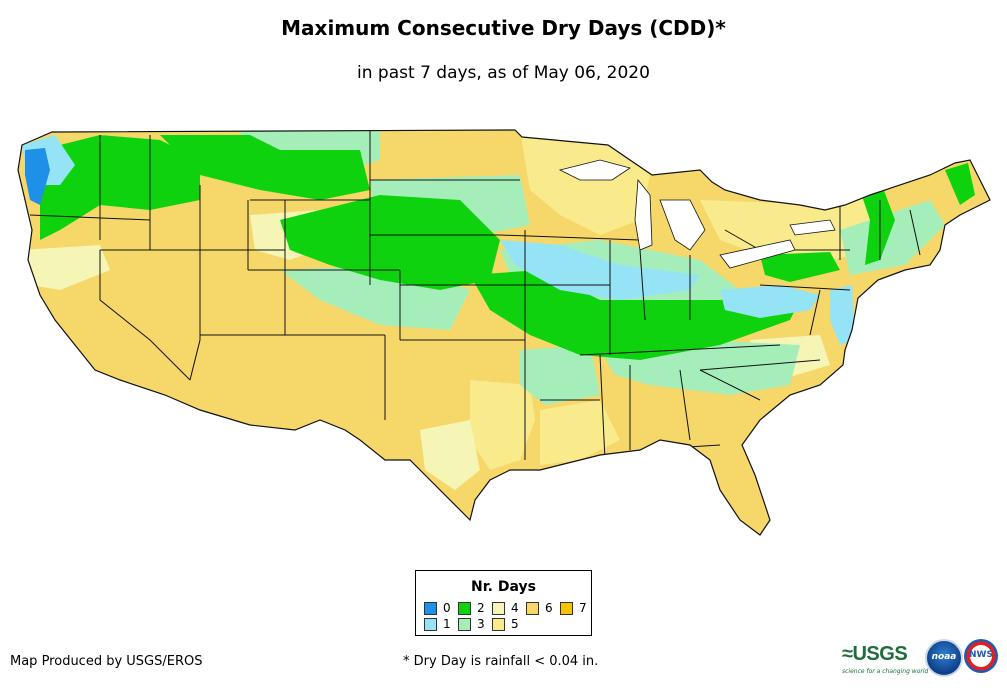 The width and height of the screenshot is (1007, 691). I want to click on legend-item-6: 6, so click(539, 608).